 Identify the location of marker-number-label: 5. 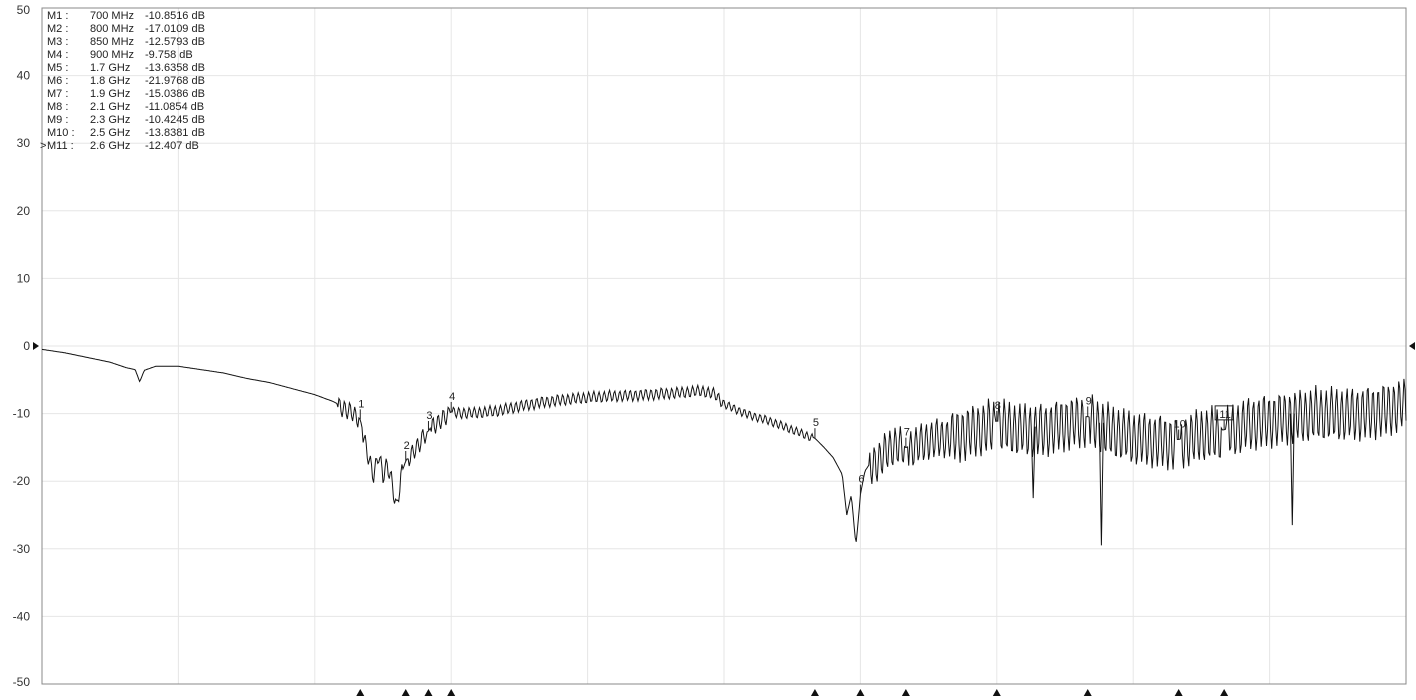
(816, 423).